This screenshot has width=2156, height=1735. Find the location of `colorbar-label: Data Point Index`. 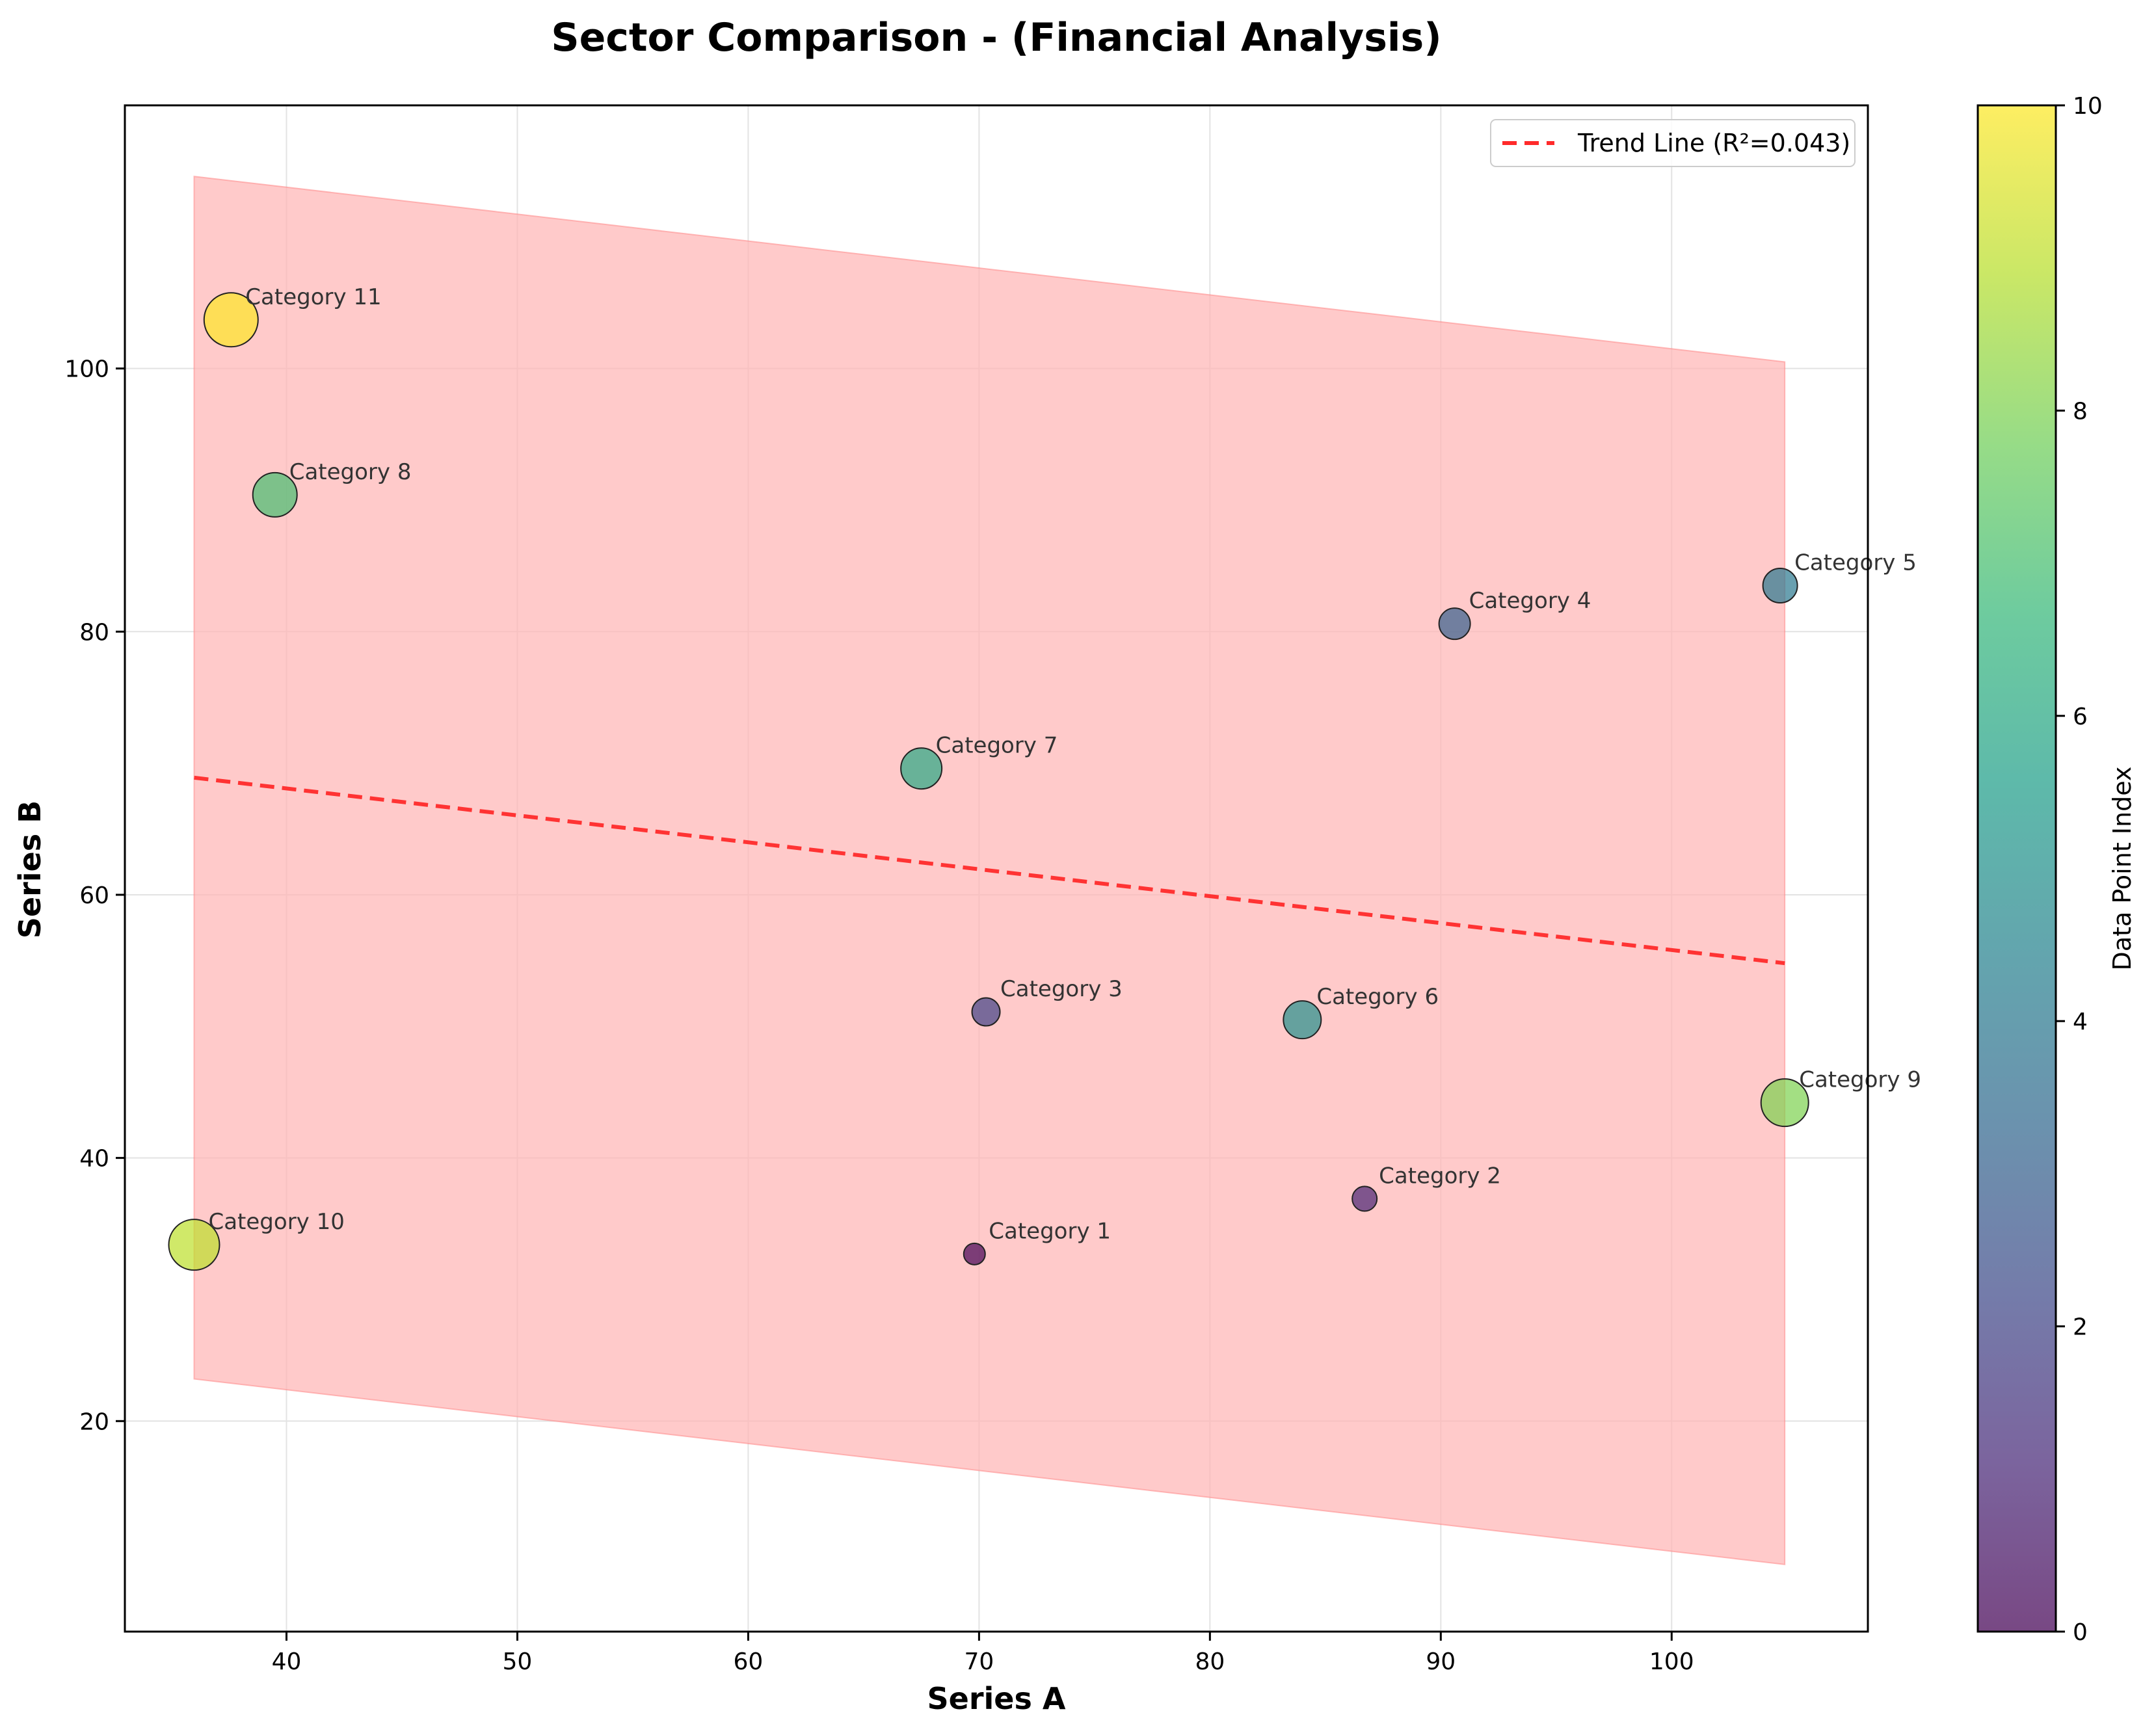

colorbar-label: Data Point Index is located at coordinates (2122, 869).